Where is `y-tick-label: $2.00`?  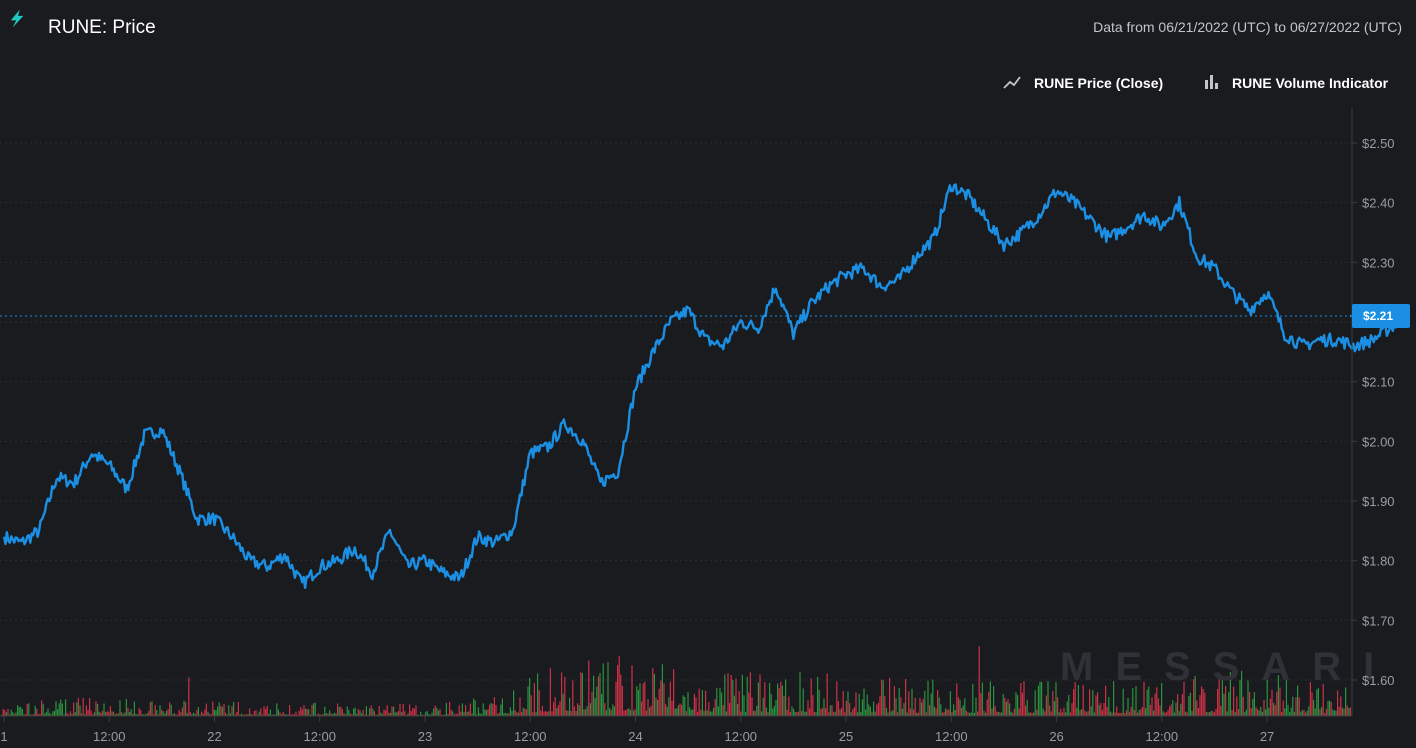
y-tick-label: $2.00 is located at coordinates (1378, 441).